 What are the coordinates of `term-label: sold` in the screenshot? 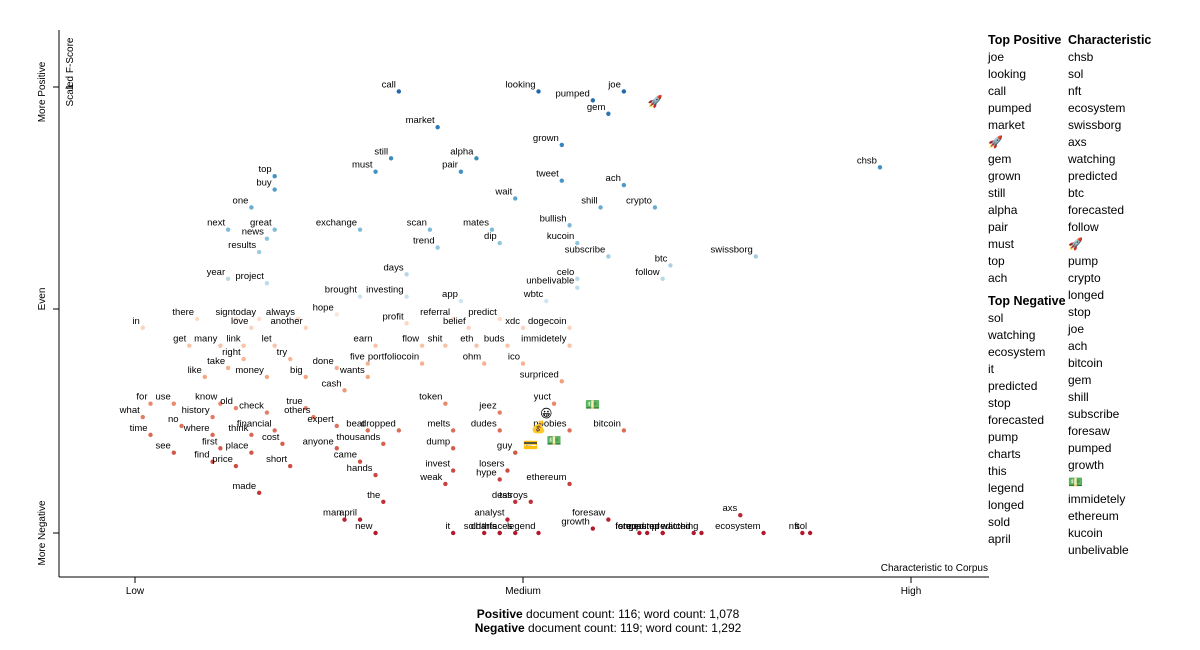 It's located at (472, 526).